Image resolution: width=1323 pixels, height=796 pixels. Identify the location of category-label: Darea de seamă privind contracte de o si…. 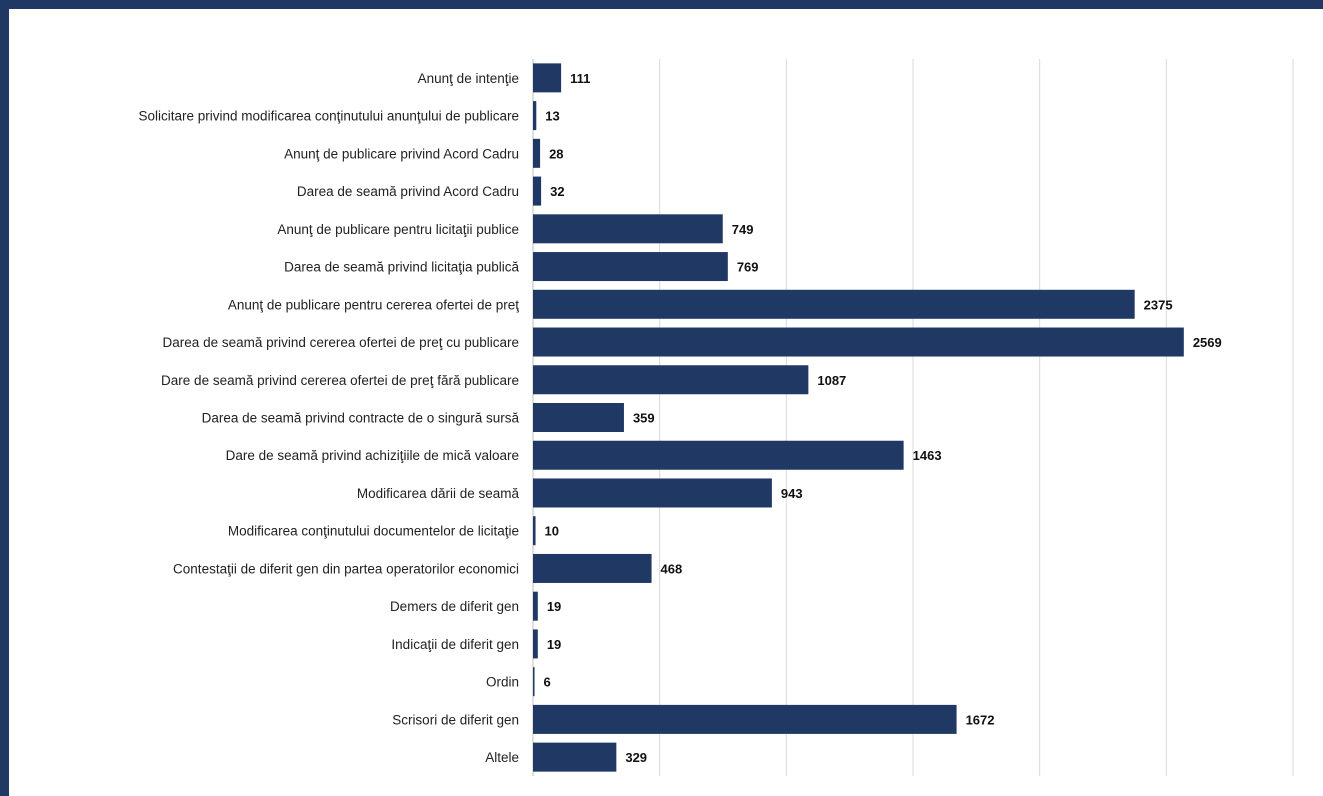
(361, 418).